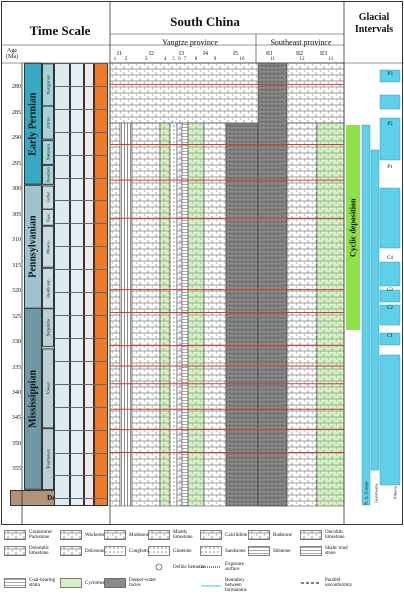  I want to click on region-code-II1: II1, so click(269, 54).